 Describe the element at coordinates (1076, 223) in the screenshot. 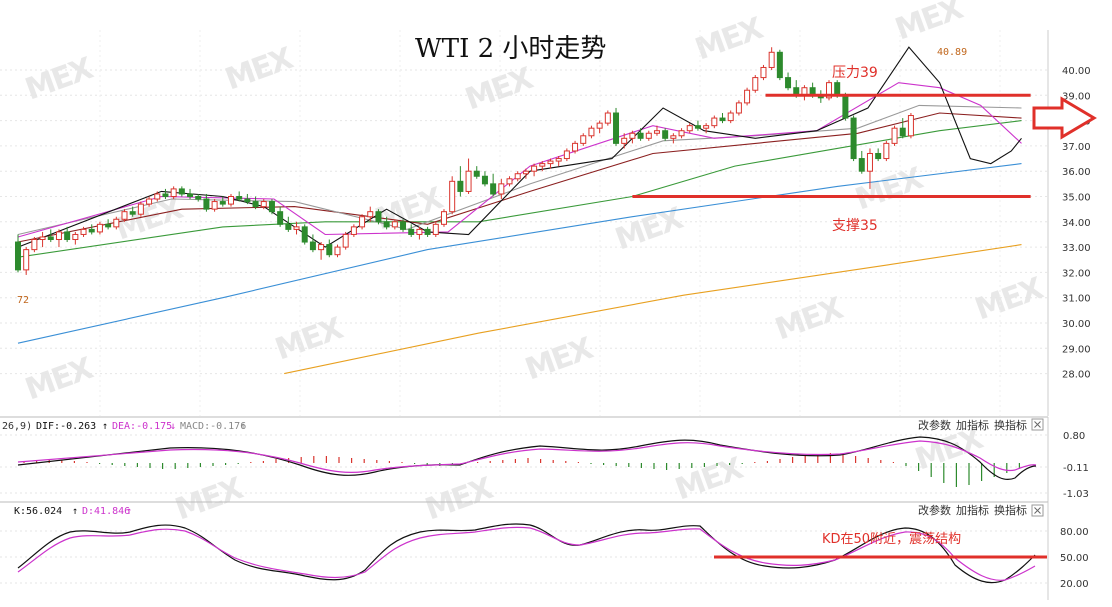

I see `price-ytick: 34.00` at that location.